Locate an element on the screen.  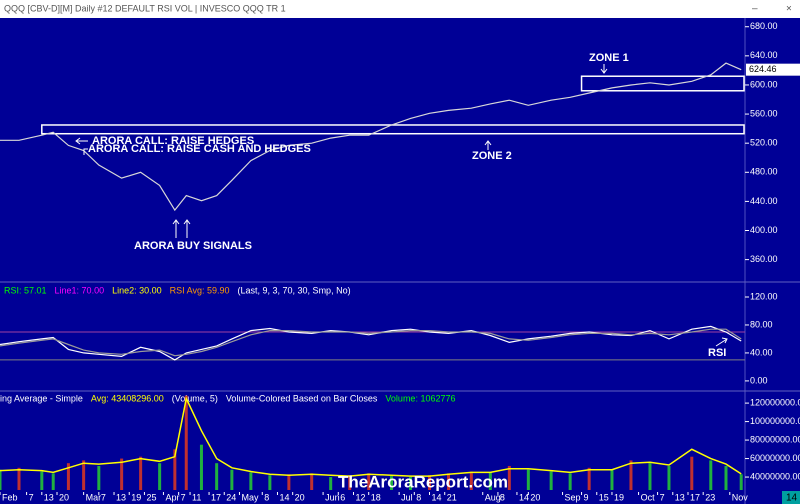
y-tick-label: 60000000.00 is located at coordinates (775, 458).